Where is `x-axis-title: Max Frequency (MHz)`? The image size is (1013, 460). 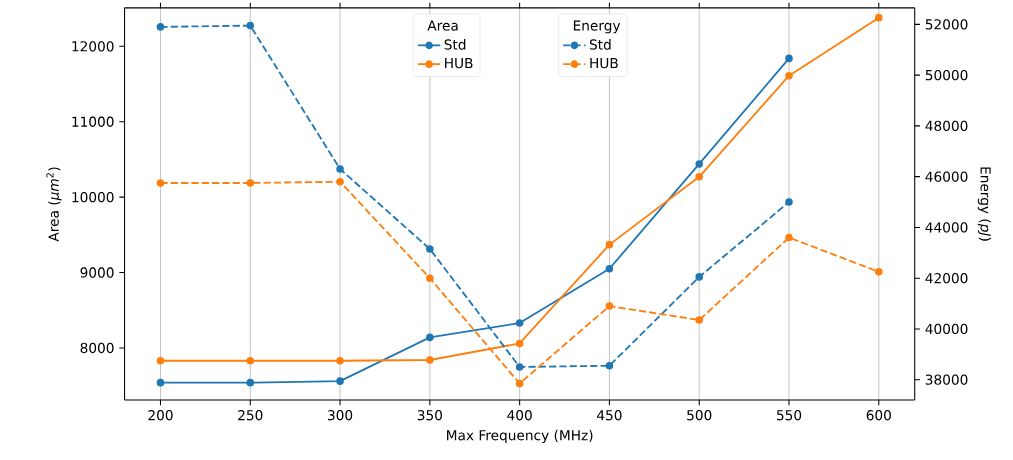
x-axis-title: Max Frequency (MHz) is located at coordinates (520, 436).